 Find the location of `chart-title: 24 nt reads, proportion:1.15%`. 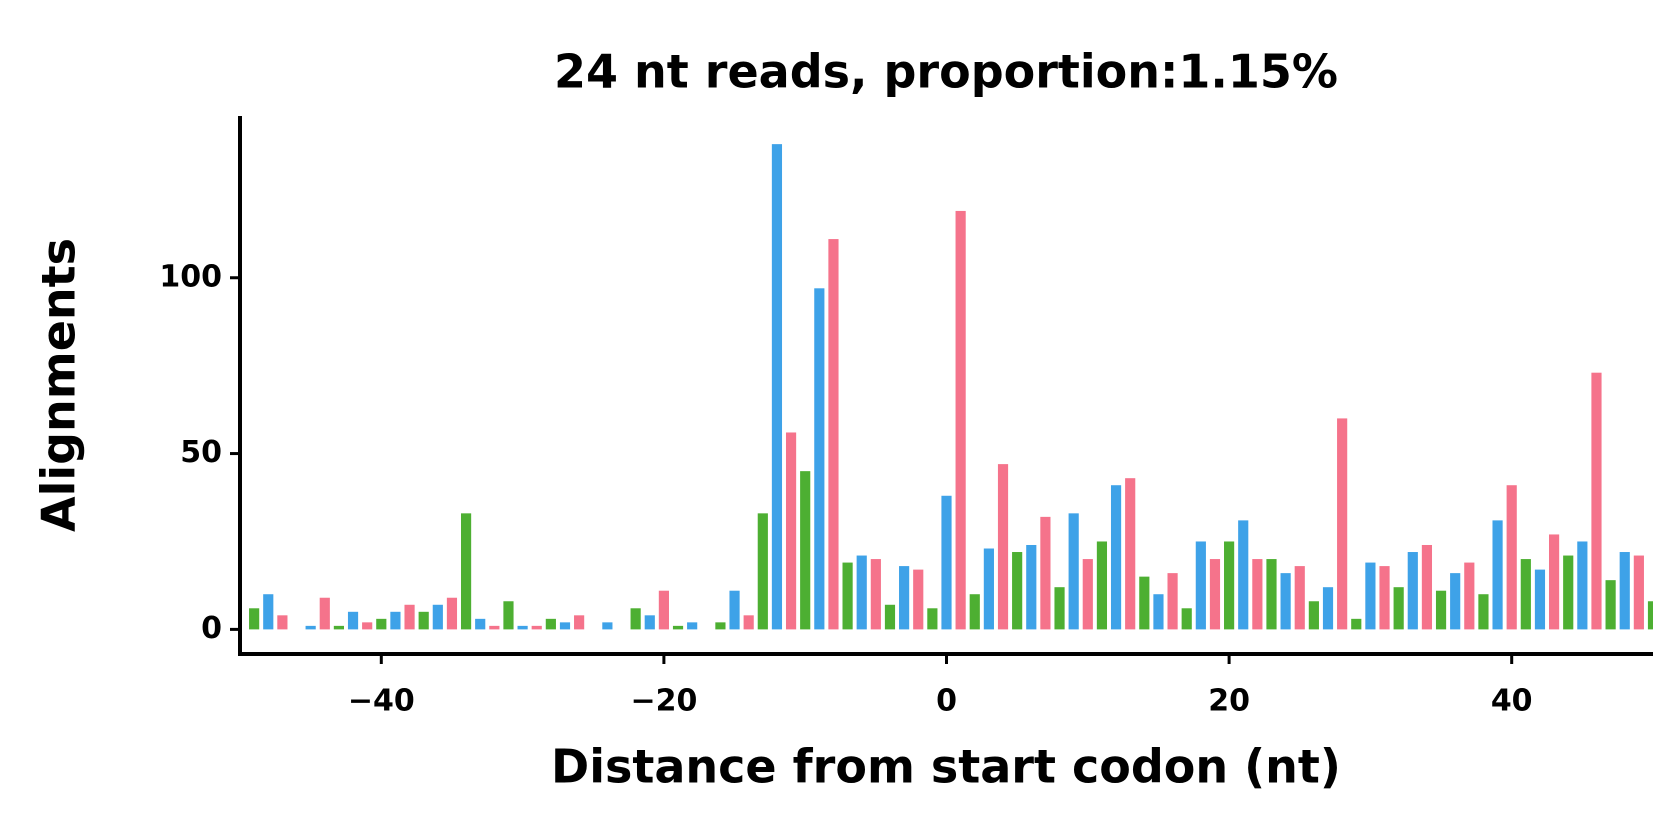

chart-title: 24 nt reads, proportion:1.15% is located at coordinates (946, 72).